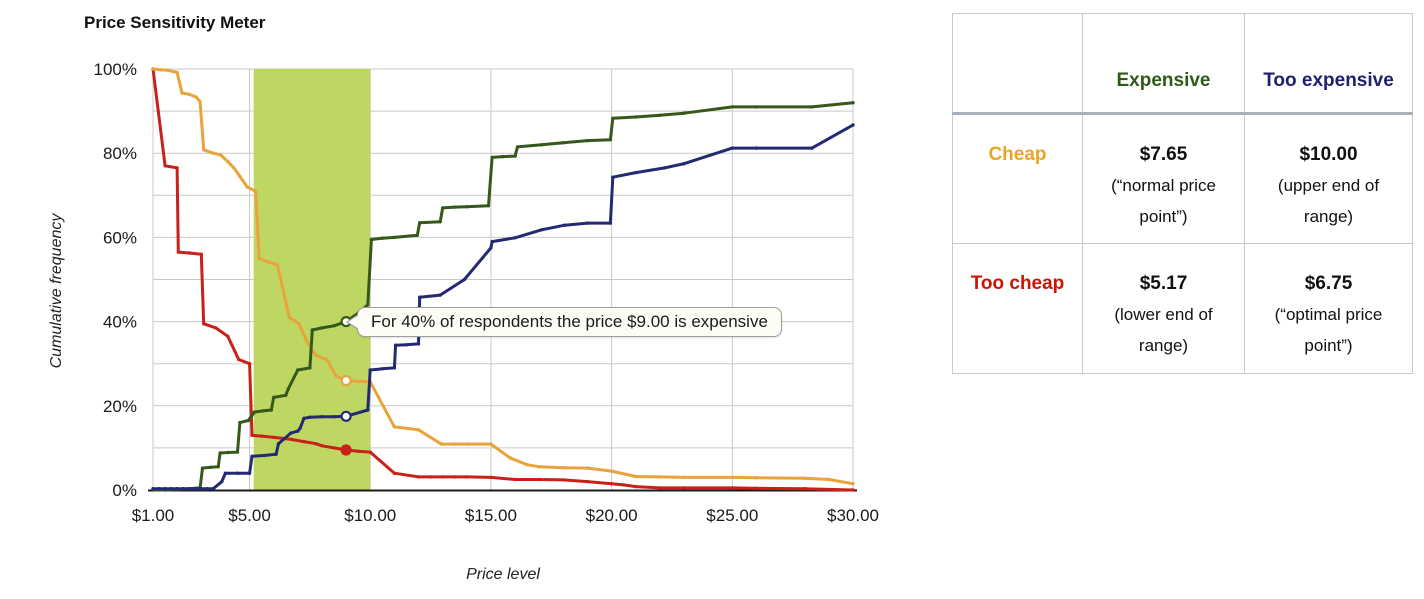 Image resolution: width=1424 pixels, height=599 pixels. Describe the element at coordinates (249, 515) in the screenshot. I see `x-tick-label: $5.00` at that location.